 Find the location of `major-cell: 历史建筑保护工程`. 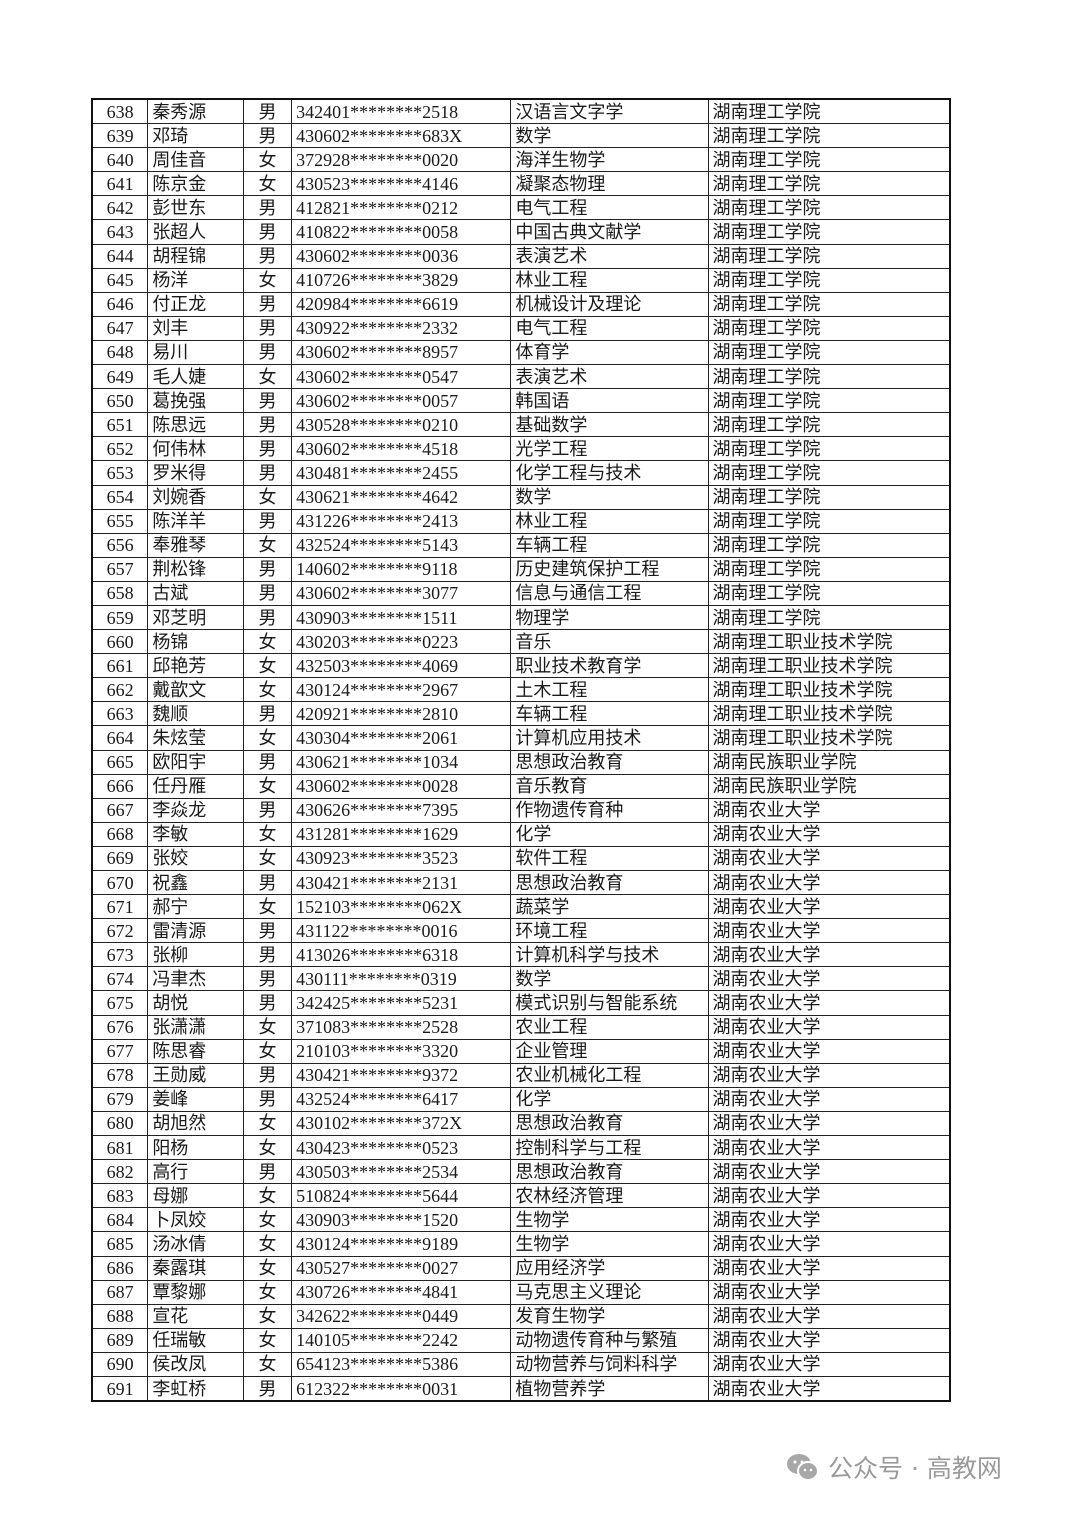

major-cell: 历史建筑保护工程 is located at coordinates (609, 569).